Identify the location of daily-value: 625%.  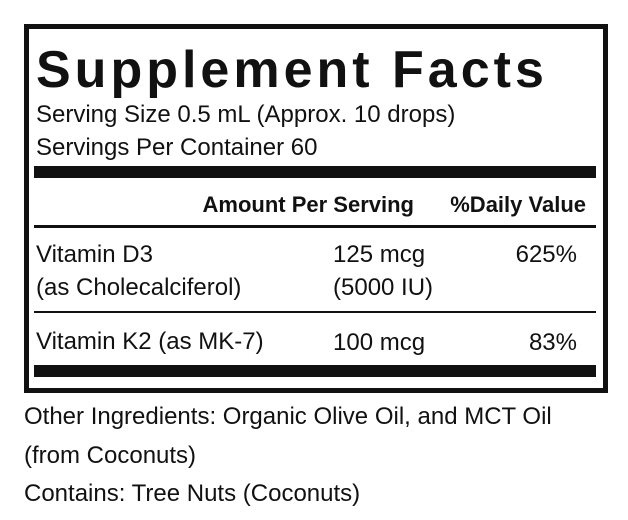
(546, 254).